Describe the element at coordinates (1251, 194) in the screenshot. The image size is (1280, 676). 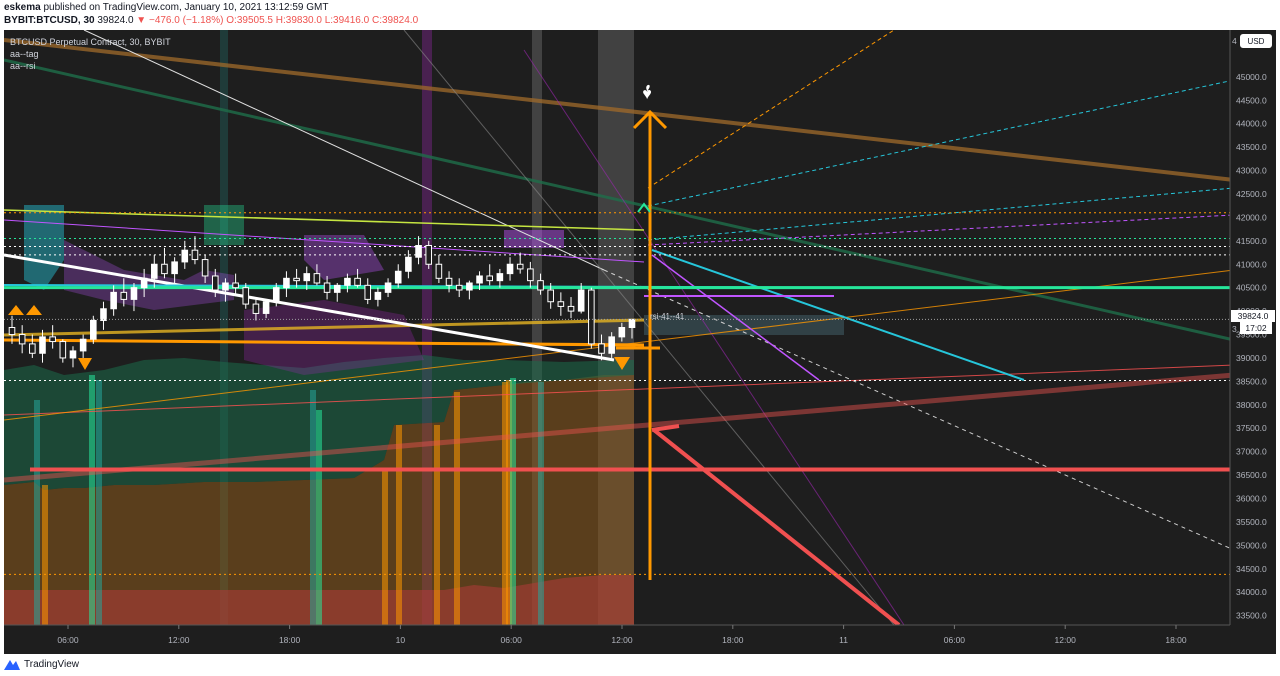
I see `price-tick-label: 42500.0` at that location.